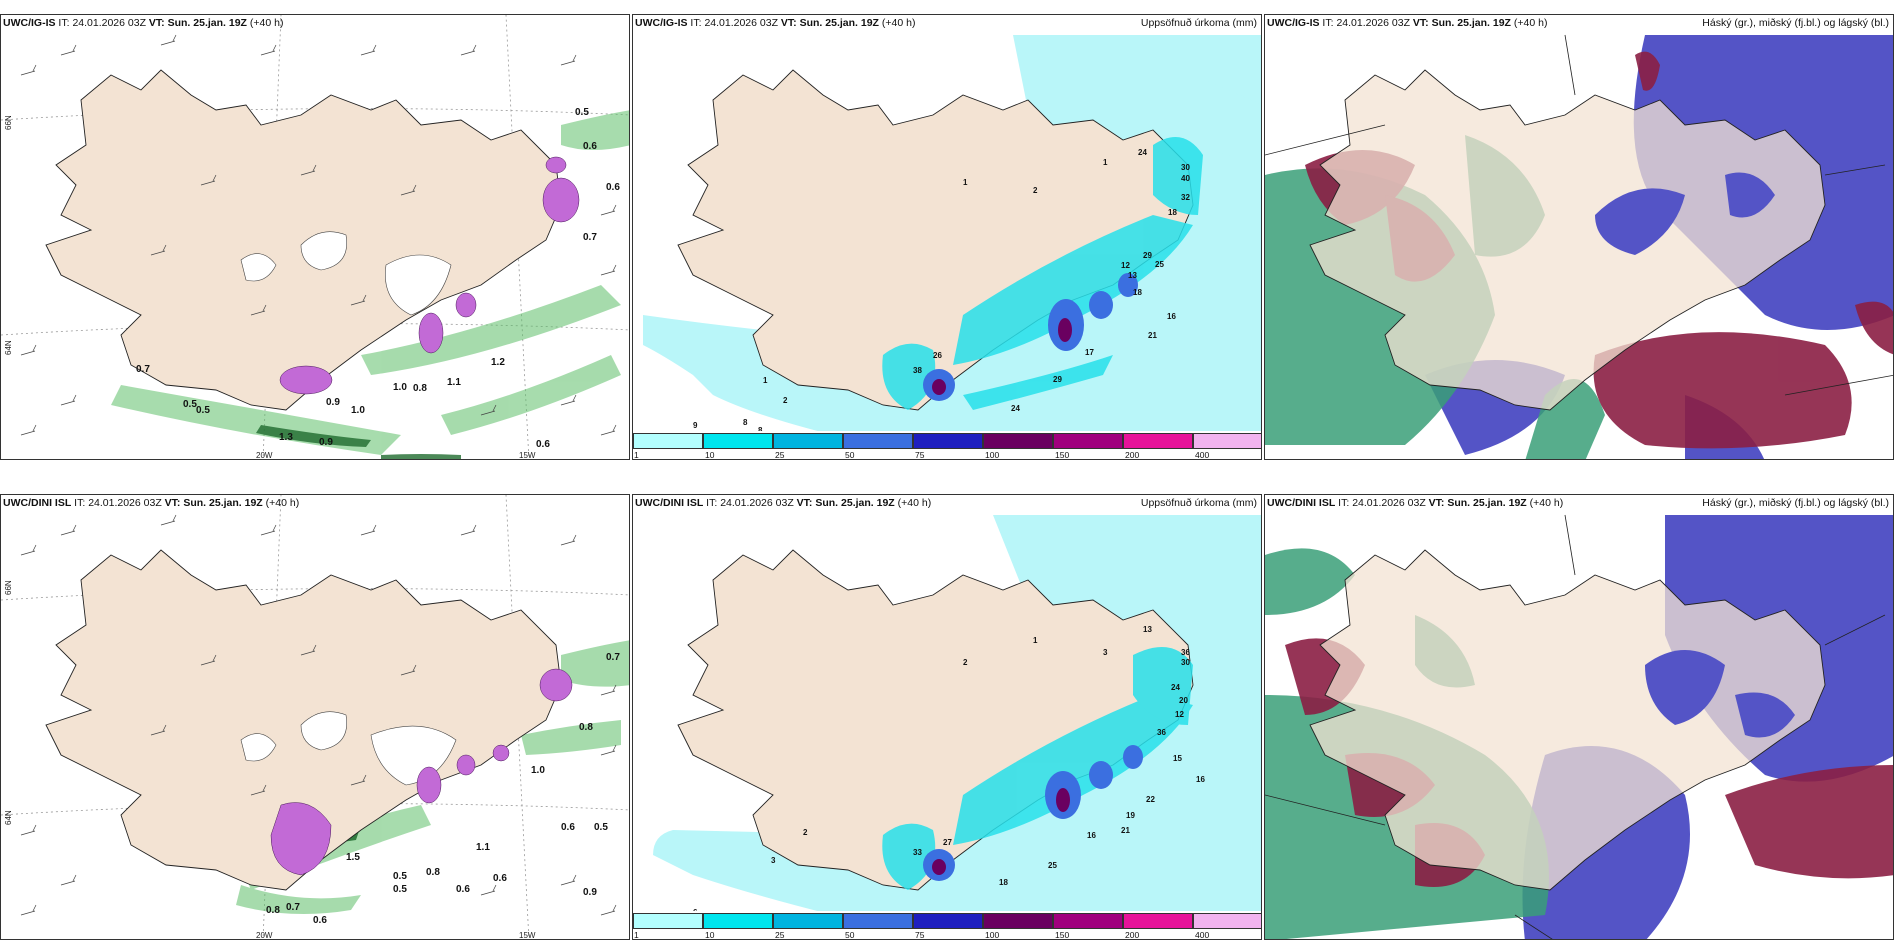 This screenshot has width=1900, height=950. Describe the element at coordinates (8, 587) in the screenshot. I see `lat-label-66n: 66N` at that location.